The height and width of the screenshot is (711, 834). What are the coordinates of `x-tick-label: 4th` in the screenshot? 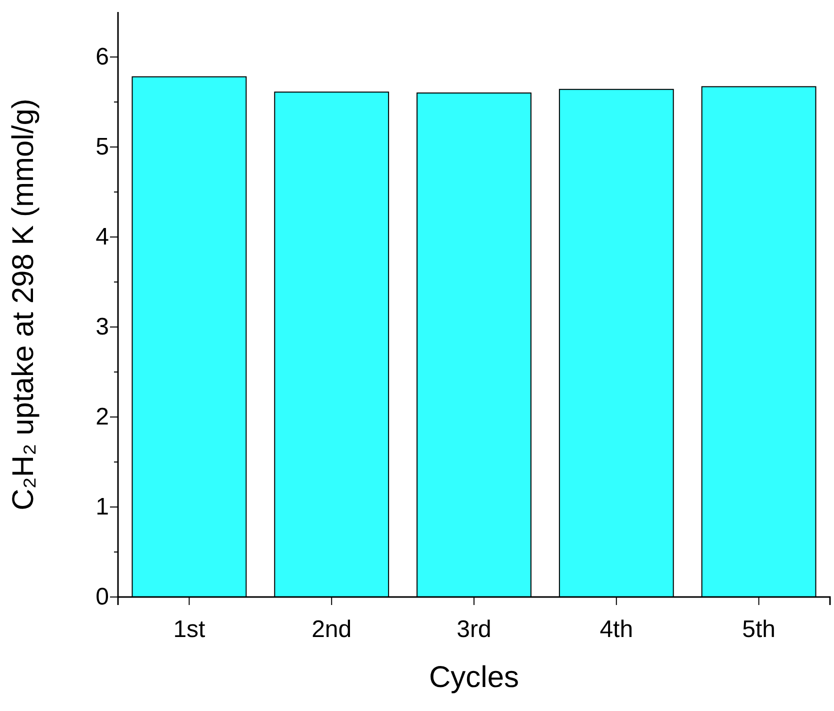 It's located at (617, 629).